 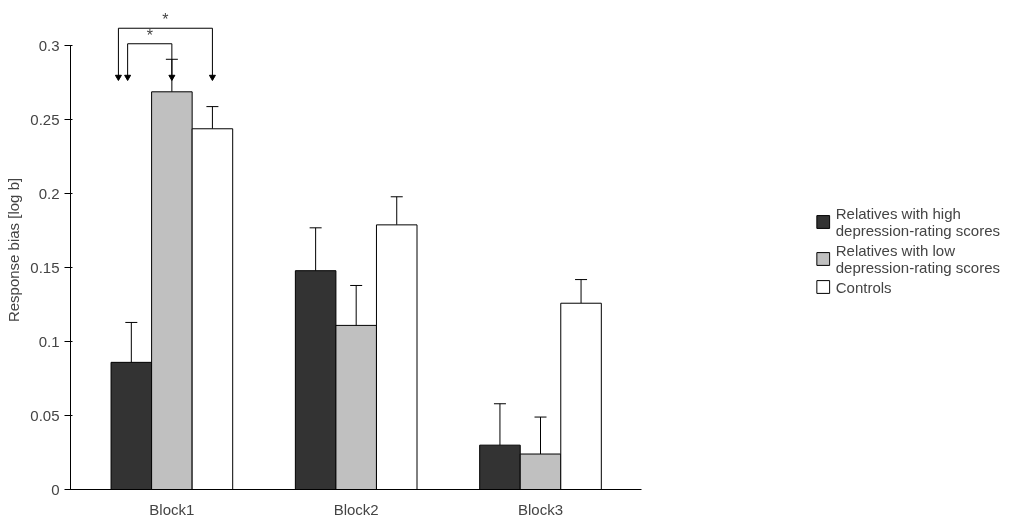 What do you see at coordinates (172, 509) in the screenshot?
I see `x-tick-label: Block1` at bounding box center [172, 509].